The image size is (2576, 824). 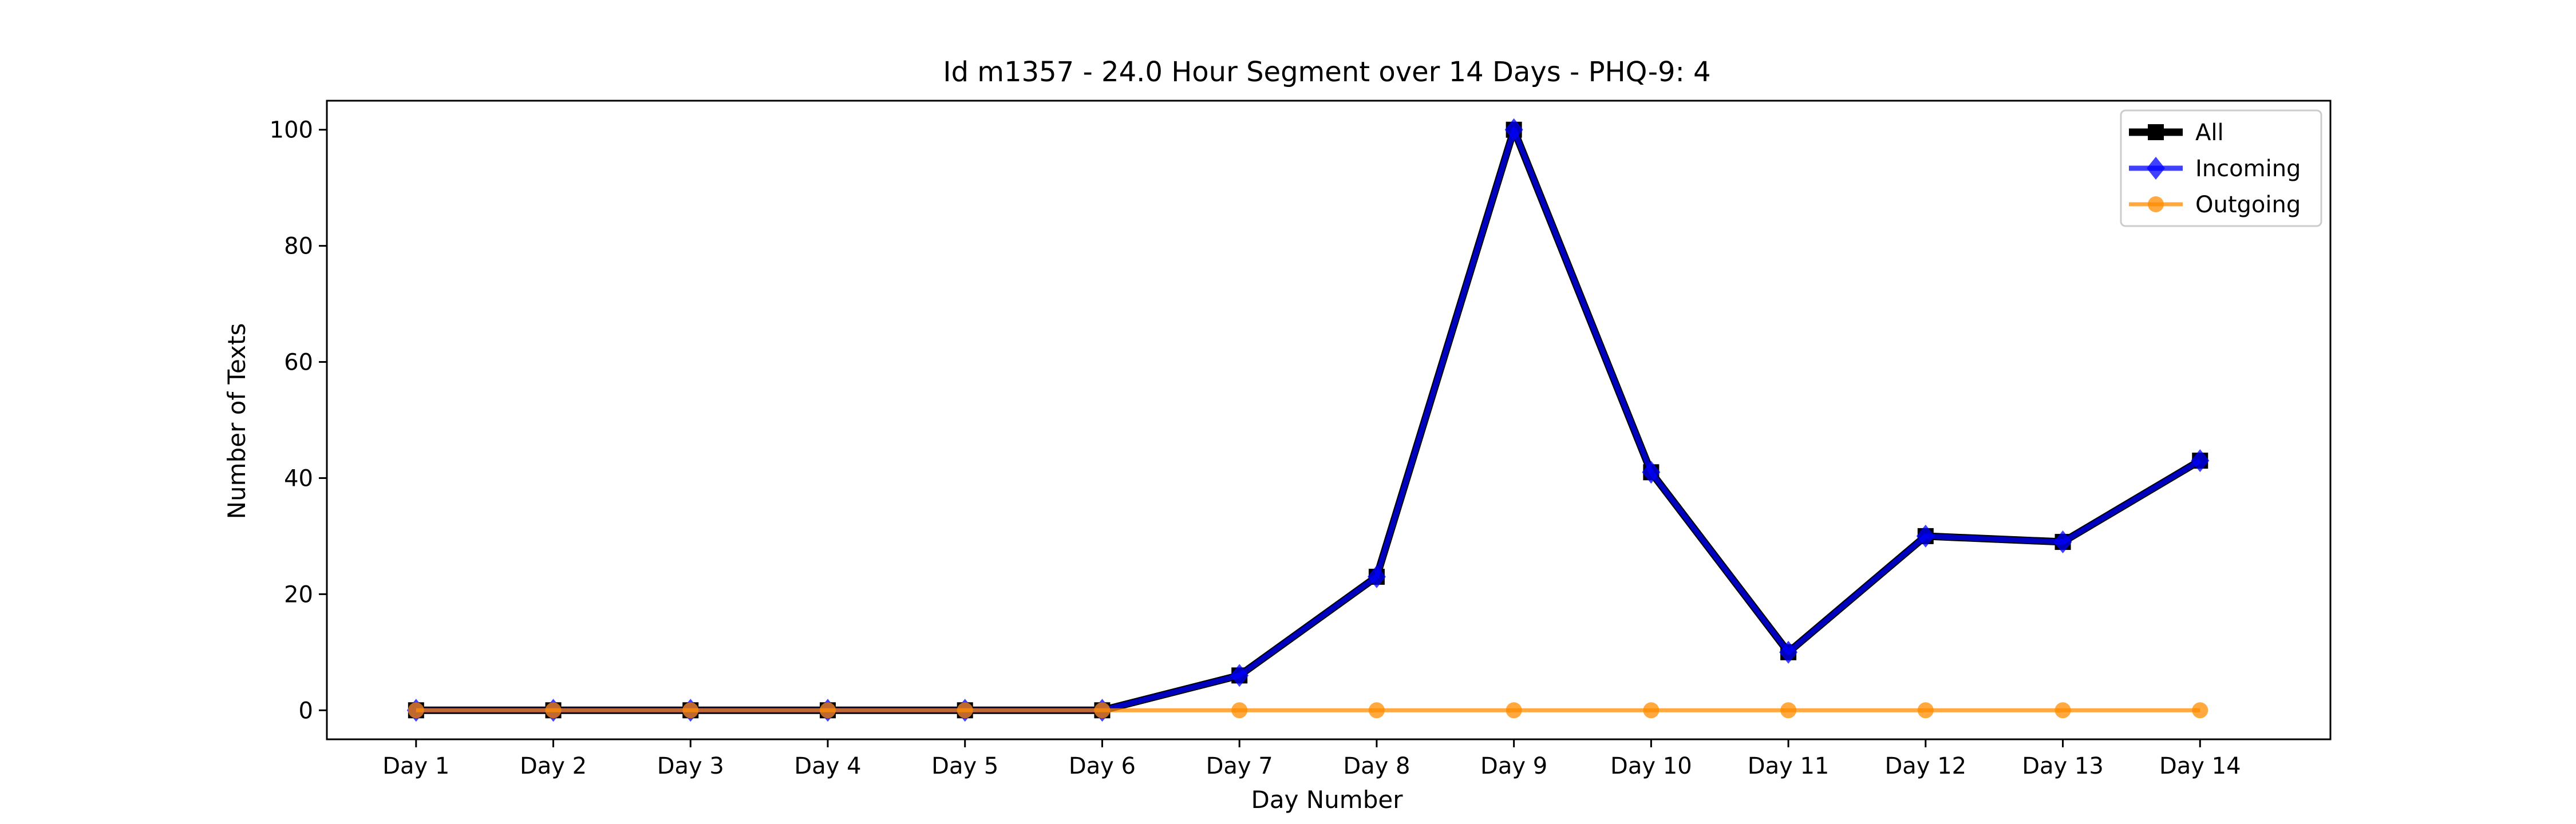 What do you see at coordinates (690, 766) in the screenshot?
I see `x-tick-label: Day 3` at bounding box center [690, 766].